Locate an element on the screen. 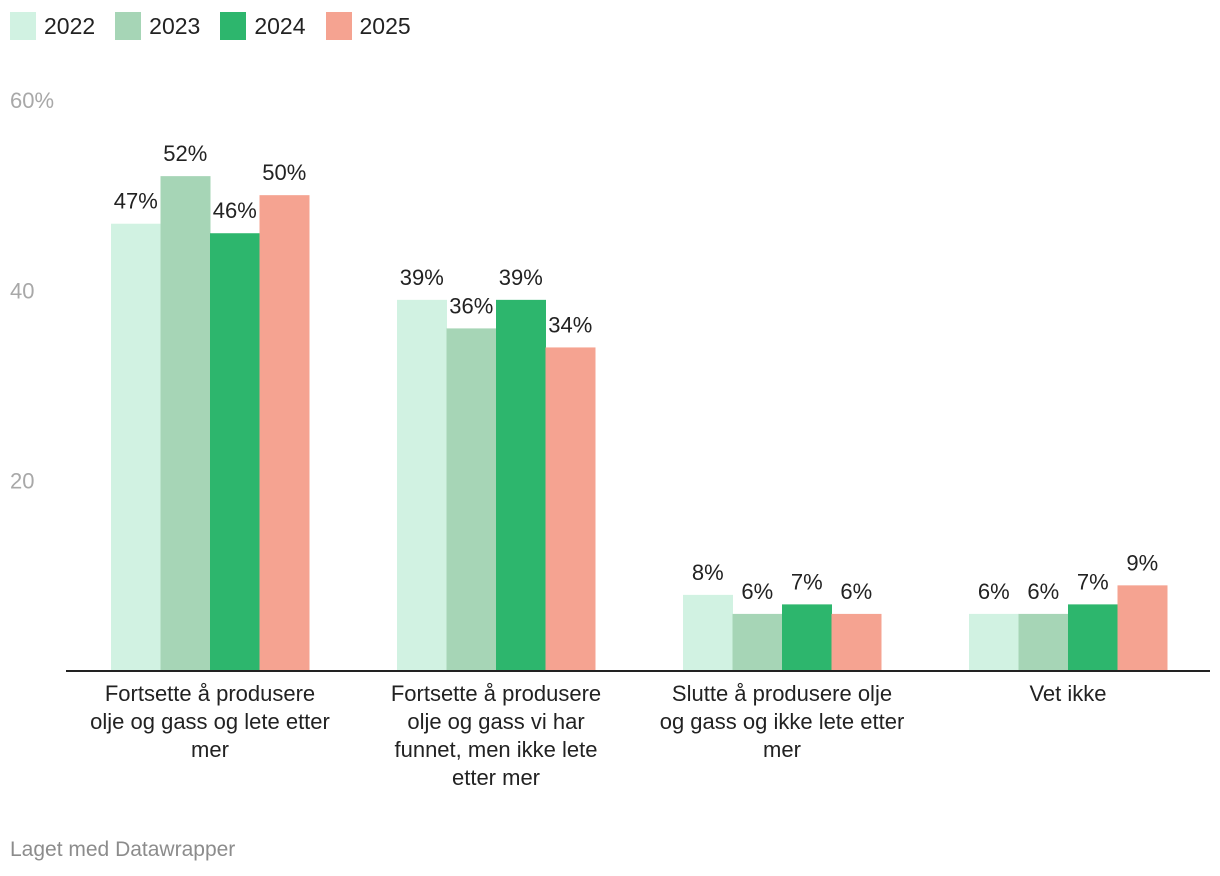 The image size is (1220, 876). value-label-2025-1: 34% is located at coordinates (570, 324).